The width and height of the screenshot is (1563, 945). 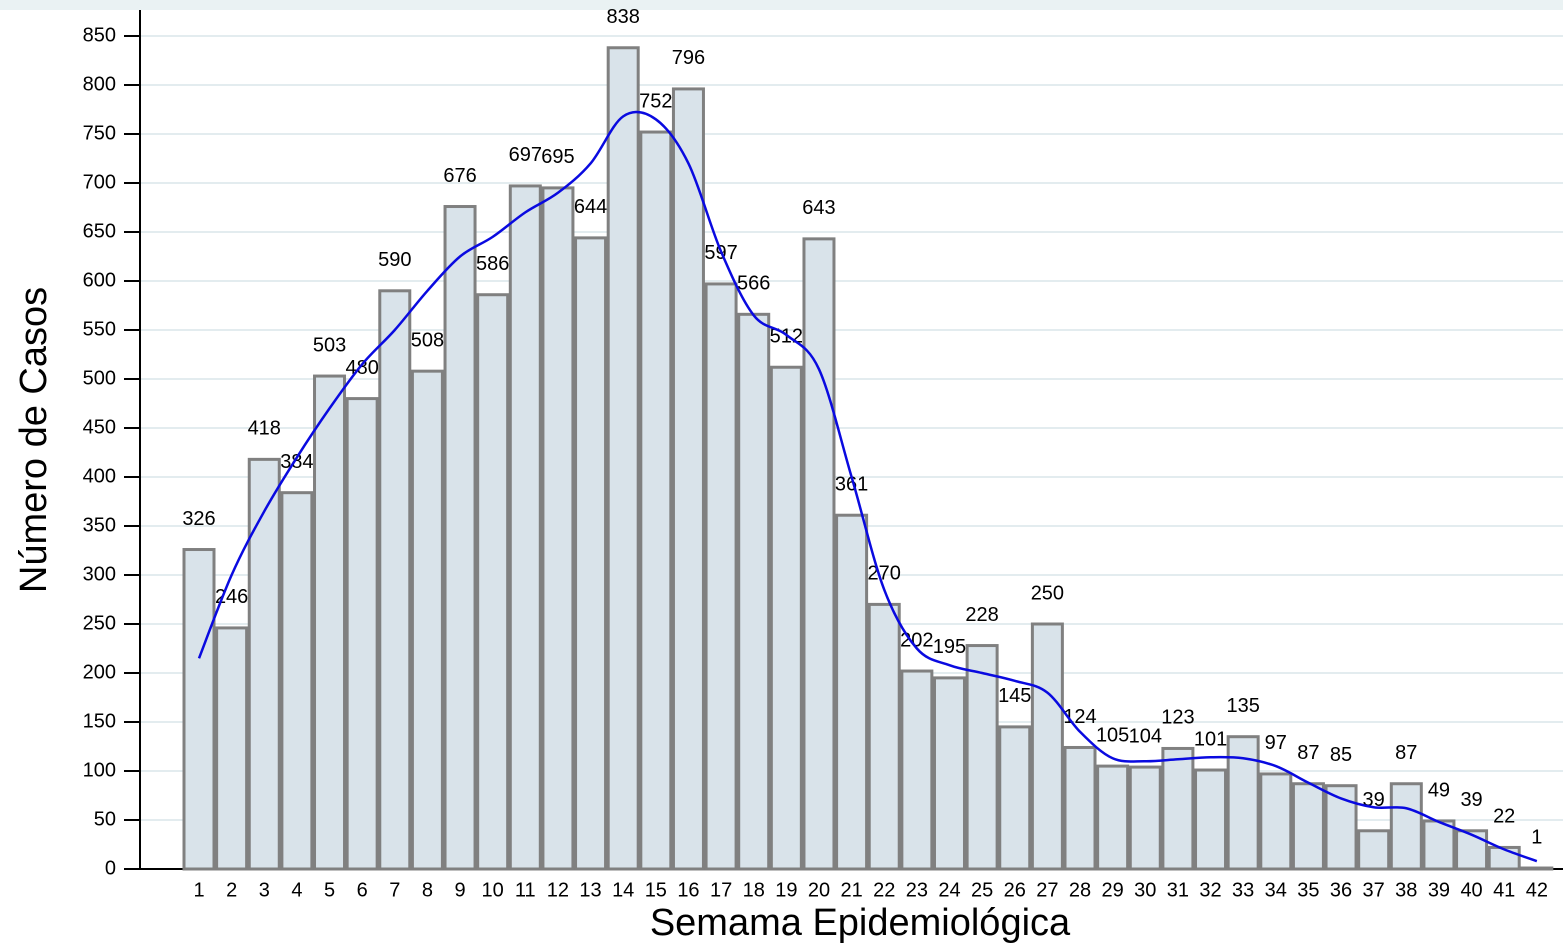 I want to click on value-label: 123, so click(x=1177, y=718).